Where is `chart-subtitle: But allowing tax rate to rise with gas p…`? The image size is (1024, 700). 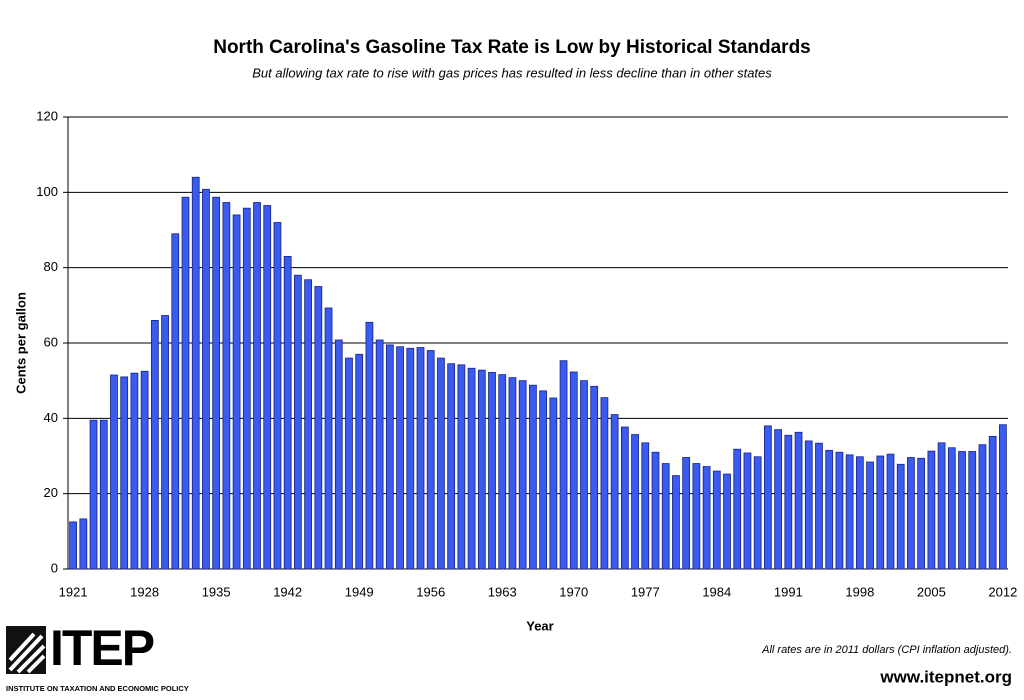 chart-subtitle: But allowing tax rate to rise with gas p… is located at coordinates (512, 72).